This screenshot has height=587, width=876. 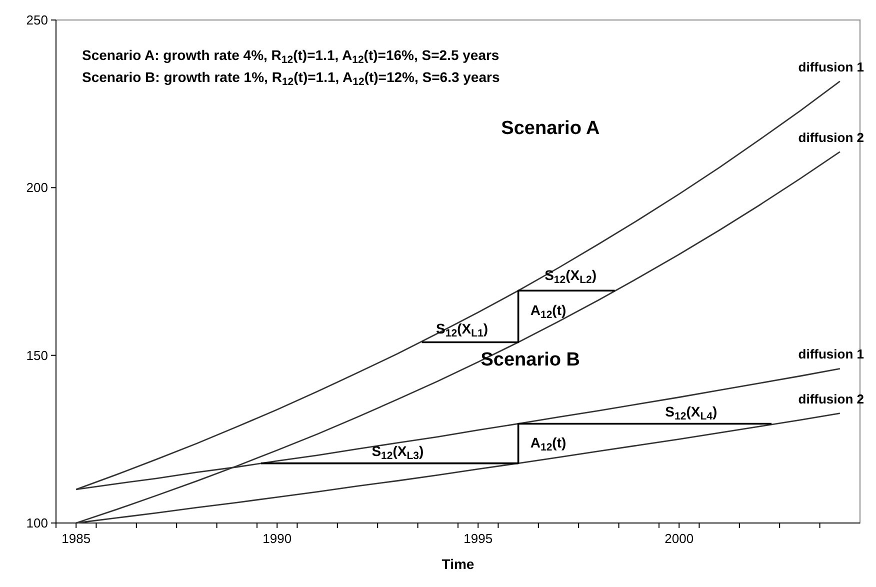 What do you see at coordinates (458, 564) in the screenshot?
I see `x-axis-title: Time` at bounding box center [458, 564].